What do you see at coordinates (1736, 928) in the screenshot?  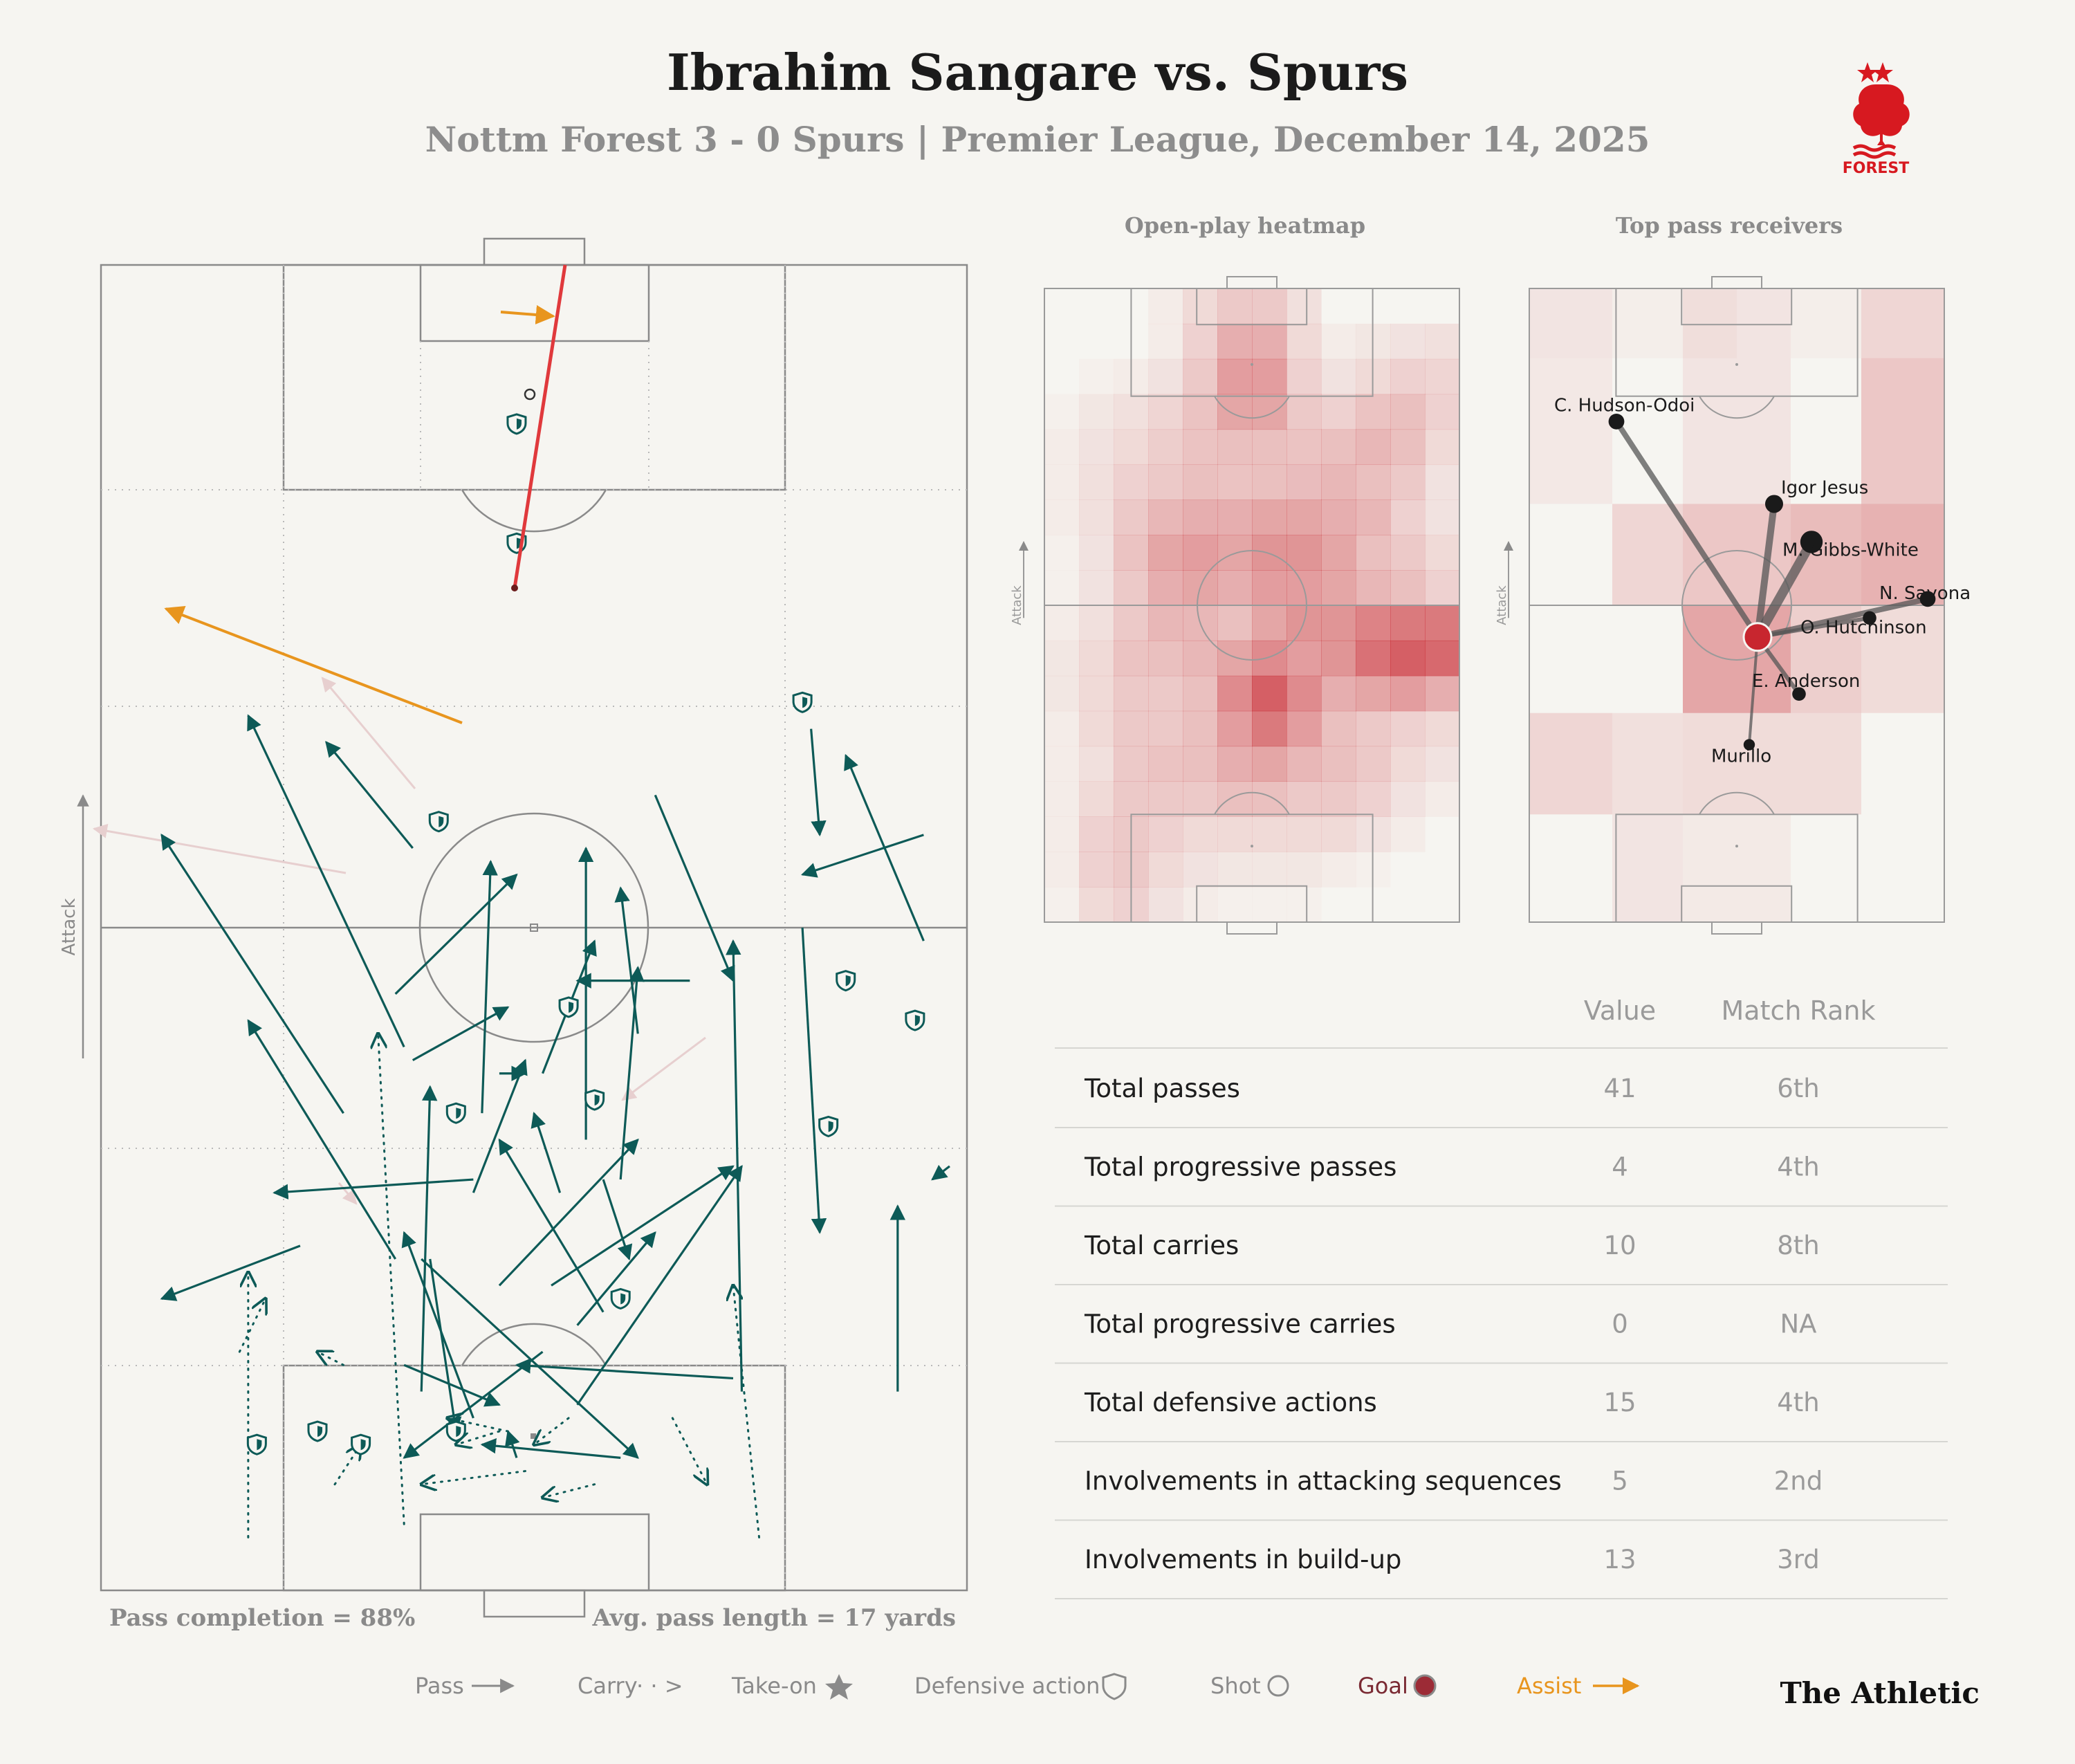 I see `bottom-goal` at bounding box center [1736, 928].